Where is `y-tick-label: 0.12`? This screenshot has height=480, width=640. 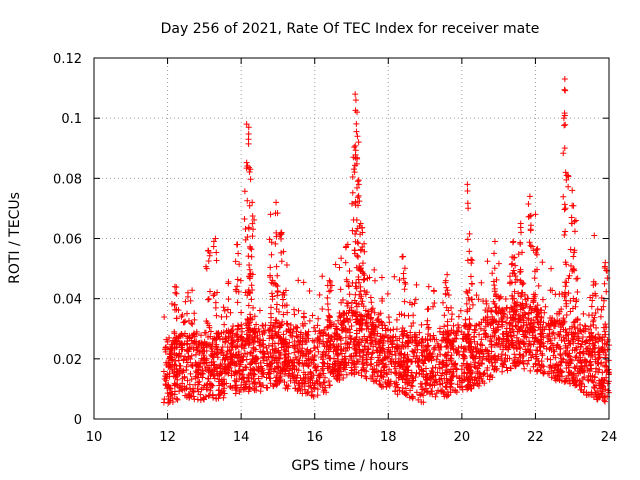 y-tick-label: 0.12 is located at coordinates (67, 59).